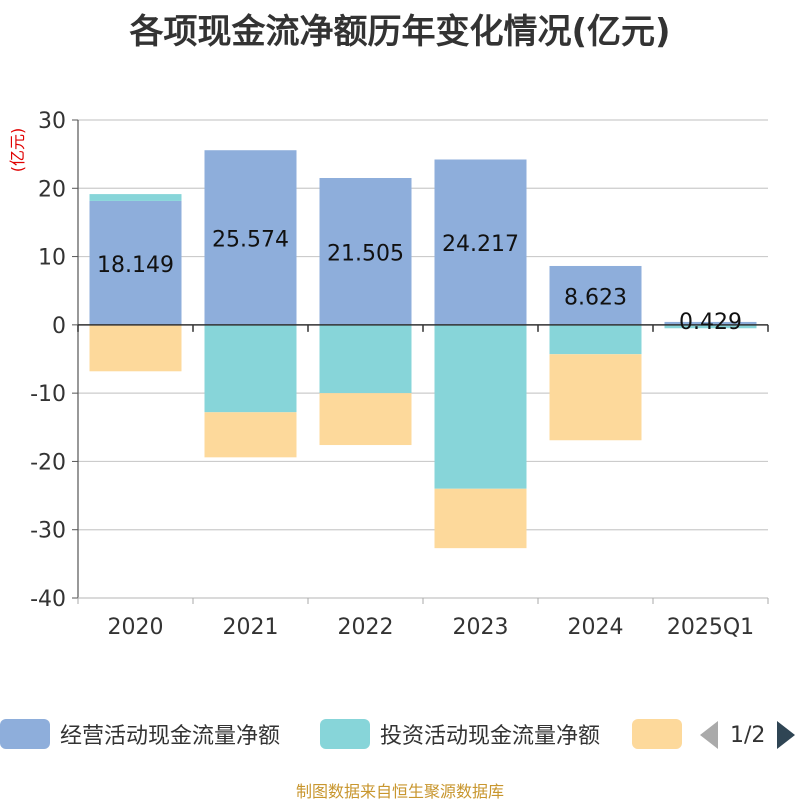 This screenshot has height=802, width=800. What do you see at coordinates (365, 359) in the screenshot?
I see `bar-series-1-2022` at bounding box center [365, 359].